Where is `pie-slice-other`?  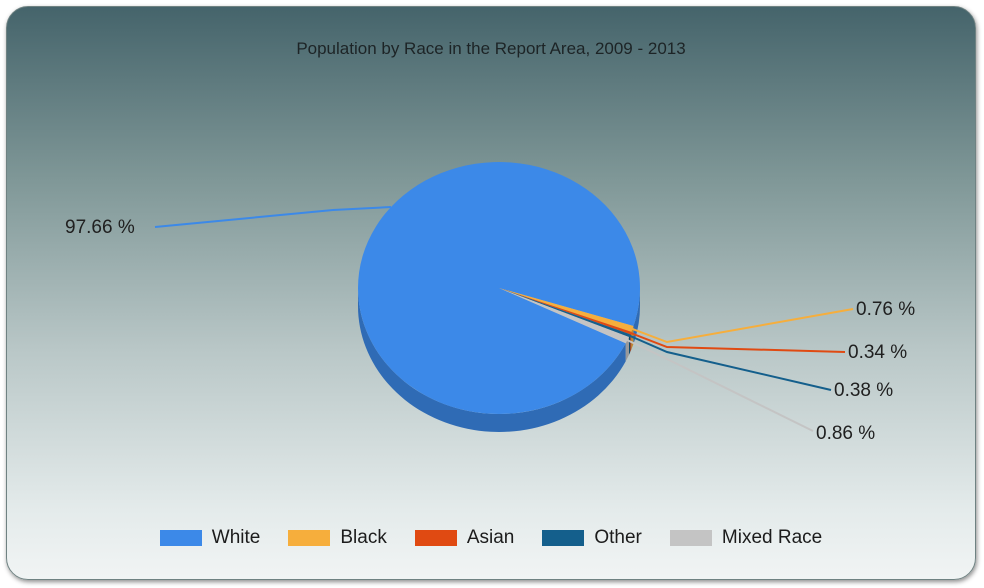 pie-slice-other is located at coordinates (565, 313).